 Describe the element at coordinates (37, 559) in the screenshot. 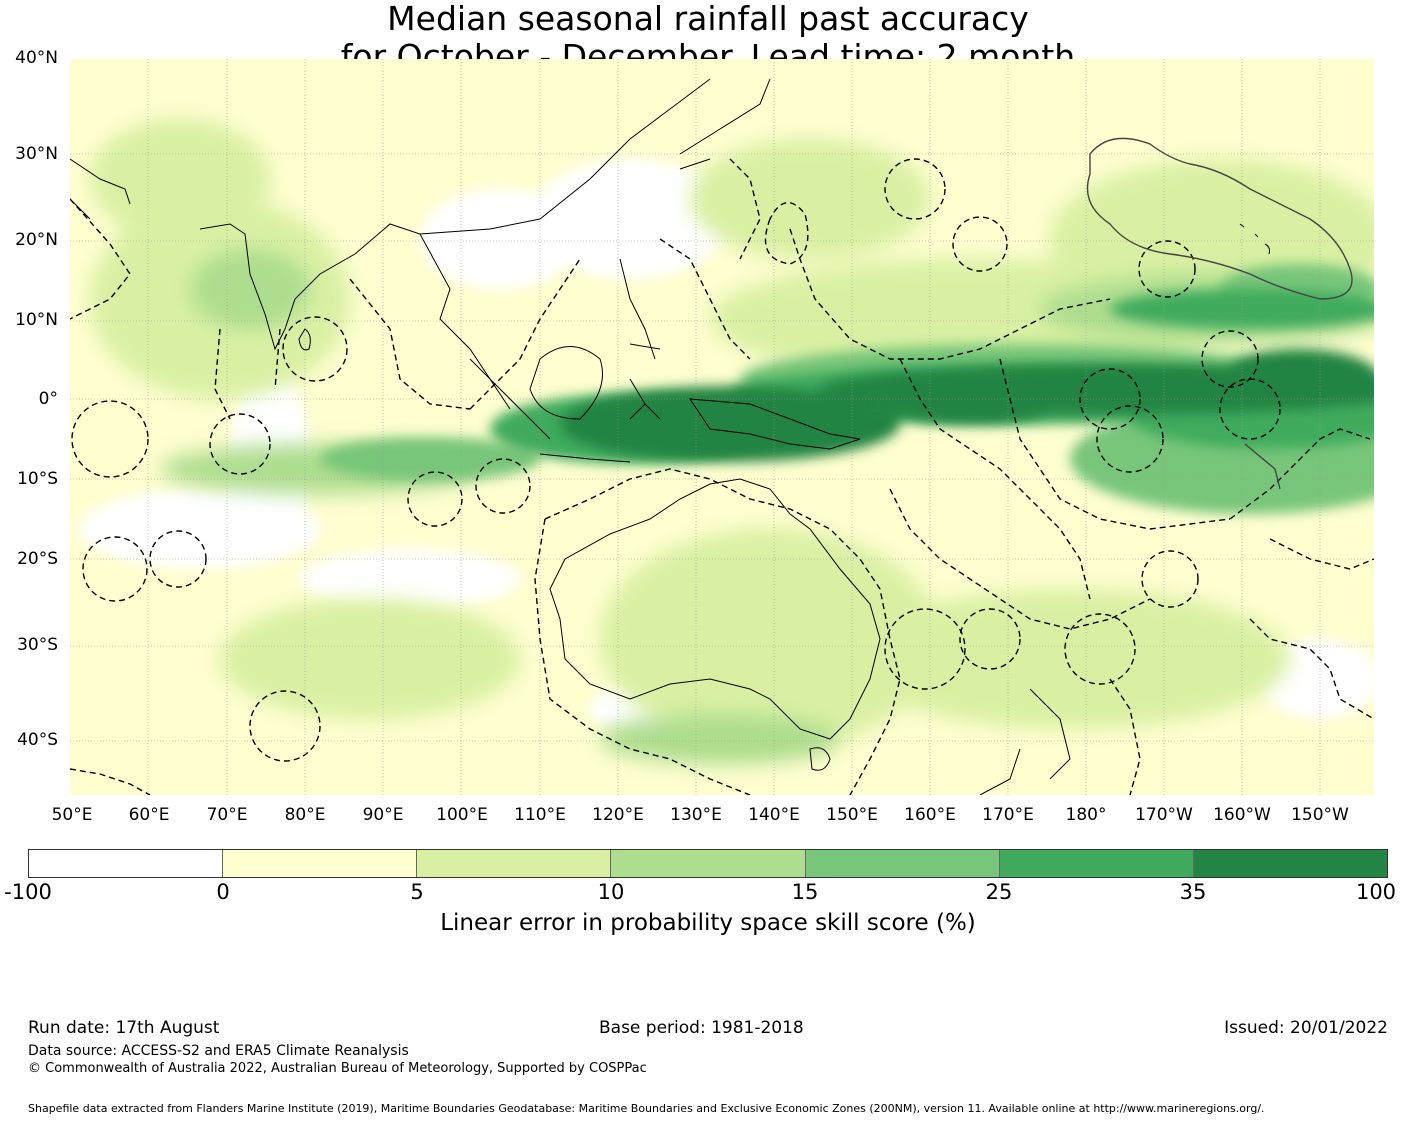

I see `lat-label: 20°S` at that location.